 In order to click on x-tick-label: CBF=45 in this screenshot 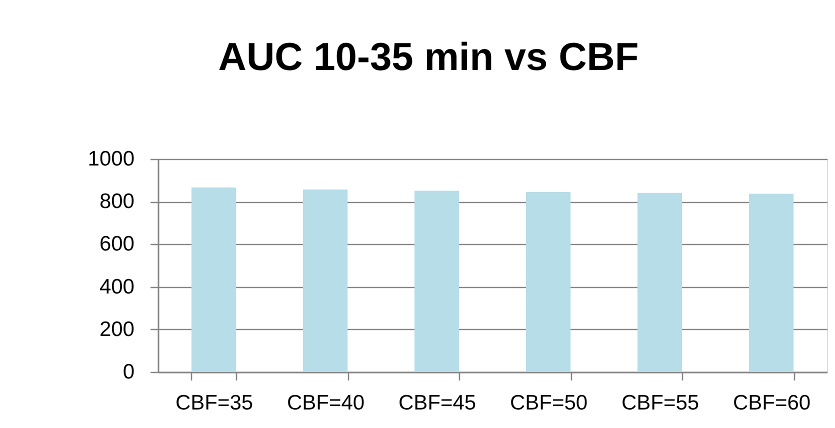, I will do `click(437, 403)`.